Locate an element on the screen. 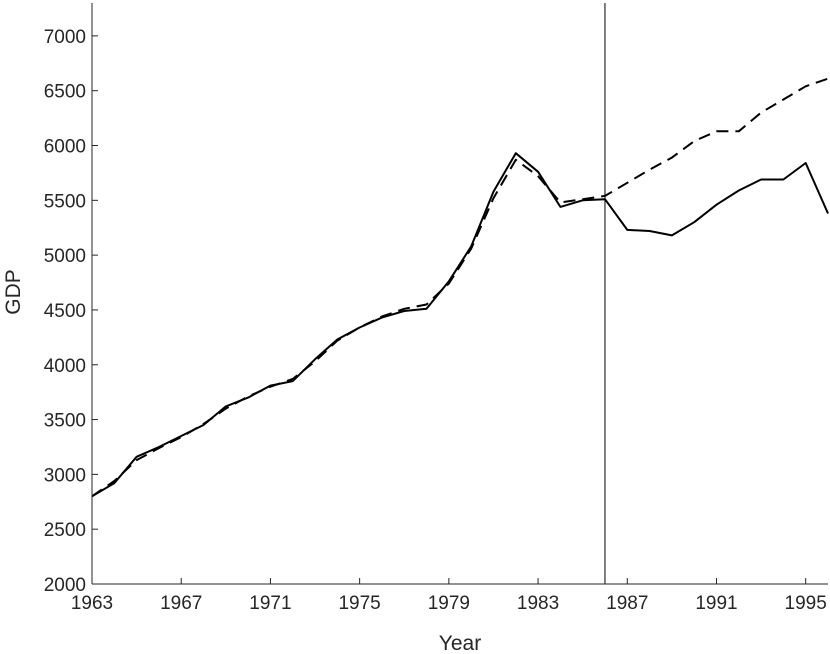 This screenshot has height=654, width=830. x-tick-label: 1995 is located at coordinates (806, 603).